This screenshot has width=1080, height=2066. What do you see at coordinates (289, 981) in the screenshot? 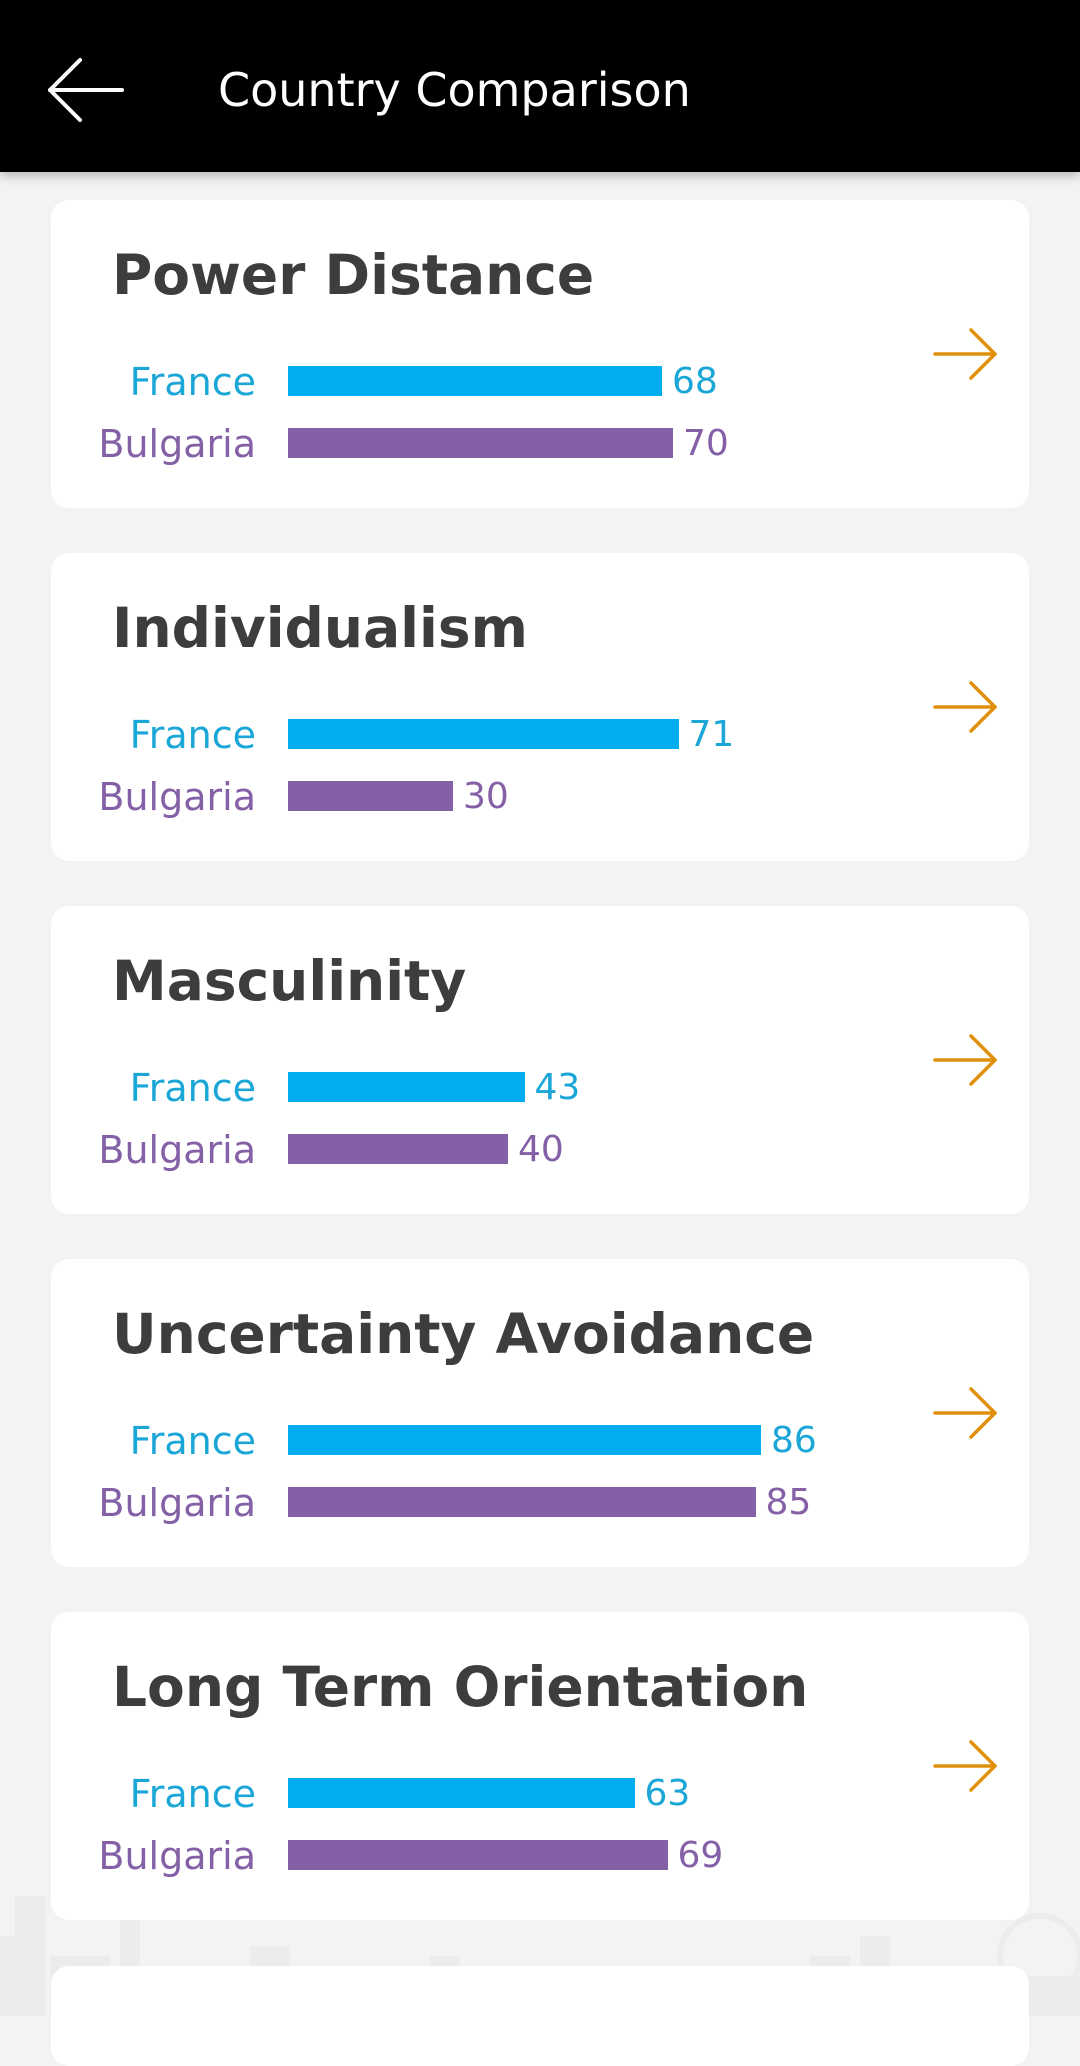
I see `dimension-title: Masculinity` at bounding box center [289, 981].